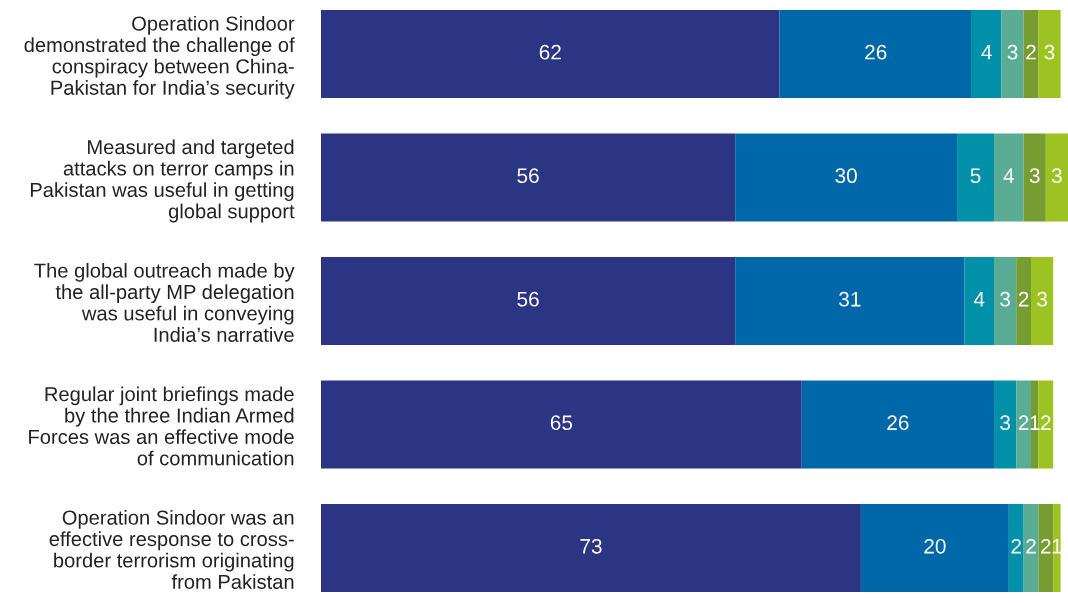 This screenshot has height=603, width=1068. What do you see at coordinates (171, 549) in the screenshot?
I see `y-tick-label: Operation Sindoor was an effective response to cross- border terrorism originating from Pakistan` at bounding box center [171, 549].